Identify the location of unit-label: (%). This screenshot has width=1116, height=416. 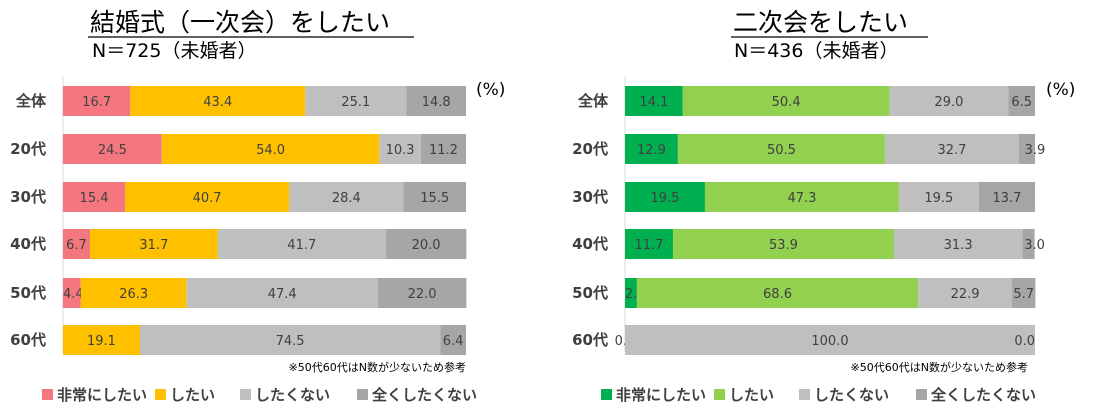
(490, 90).